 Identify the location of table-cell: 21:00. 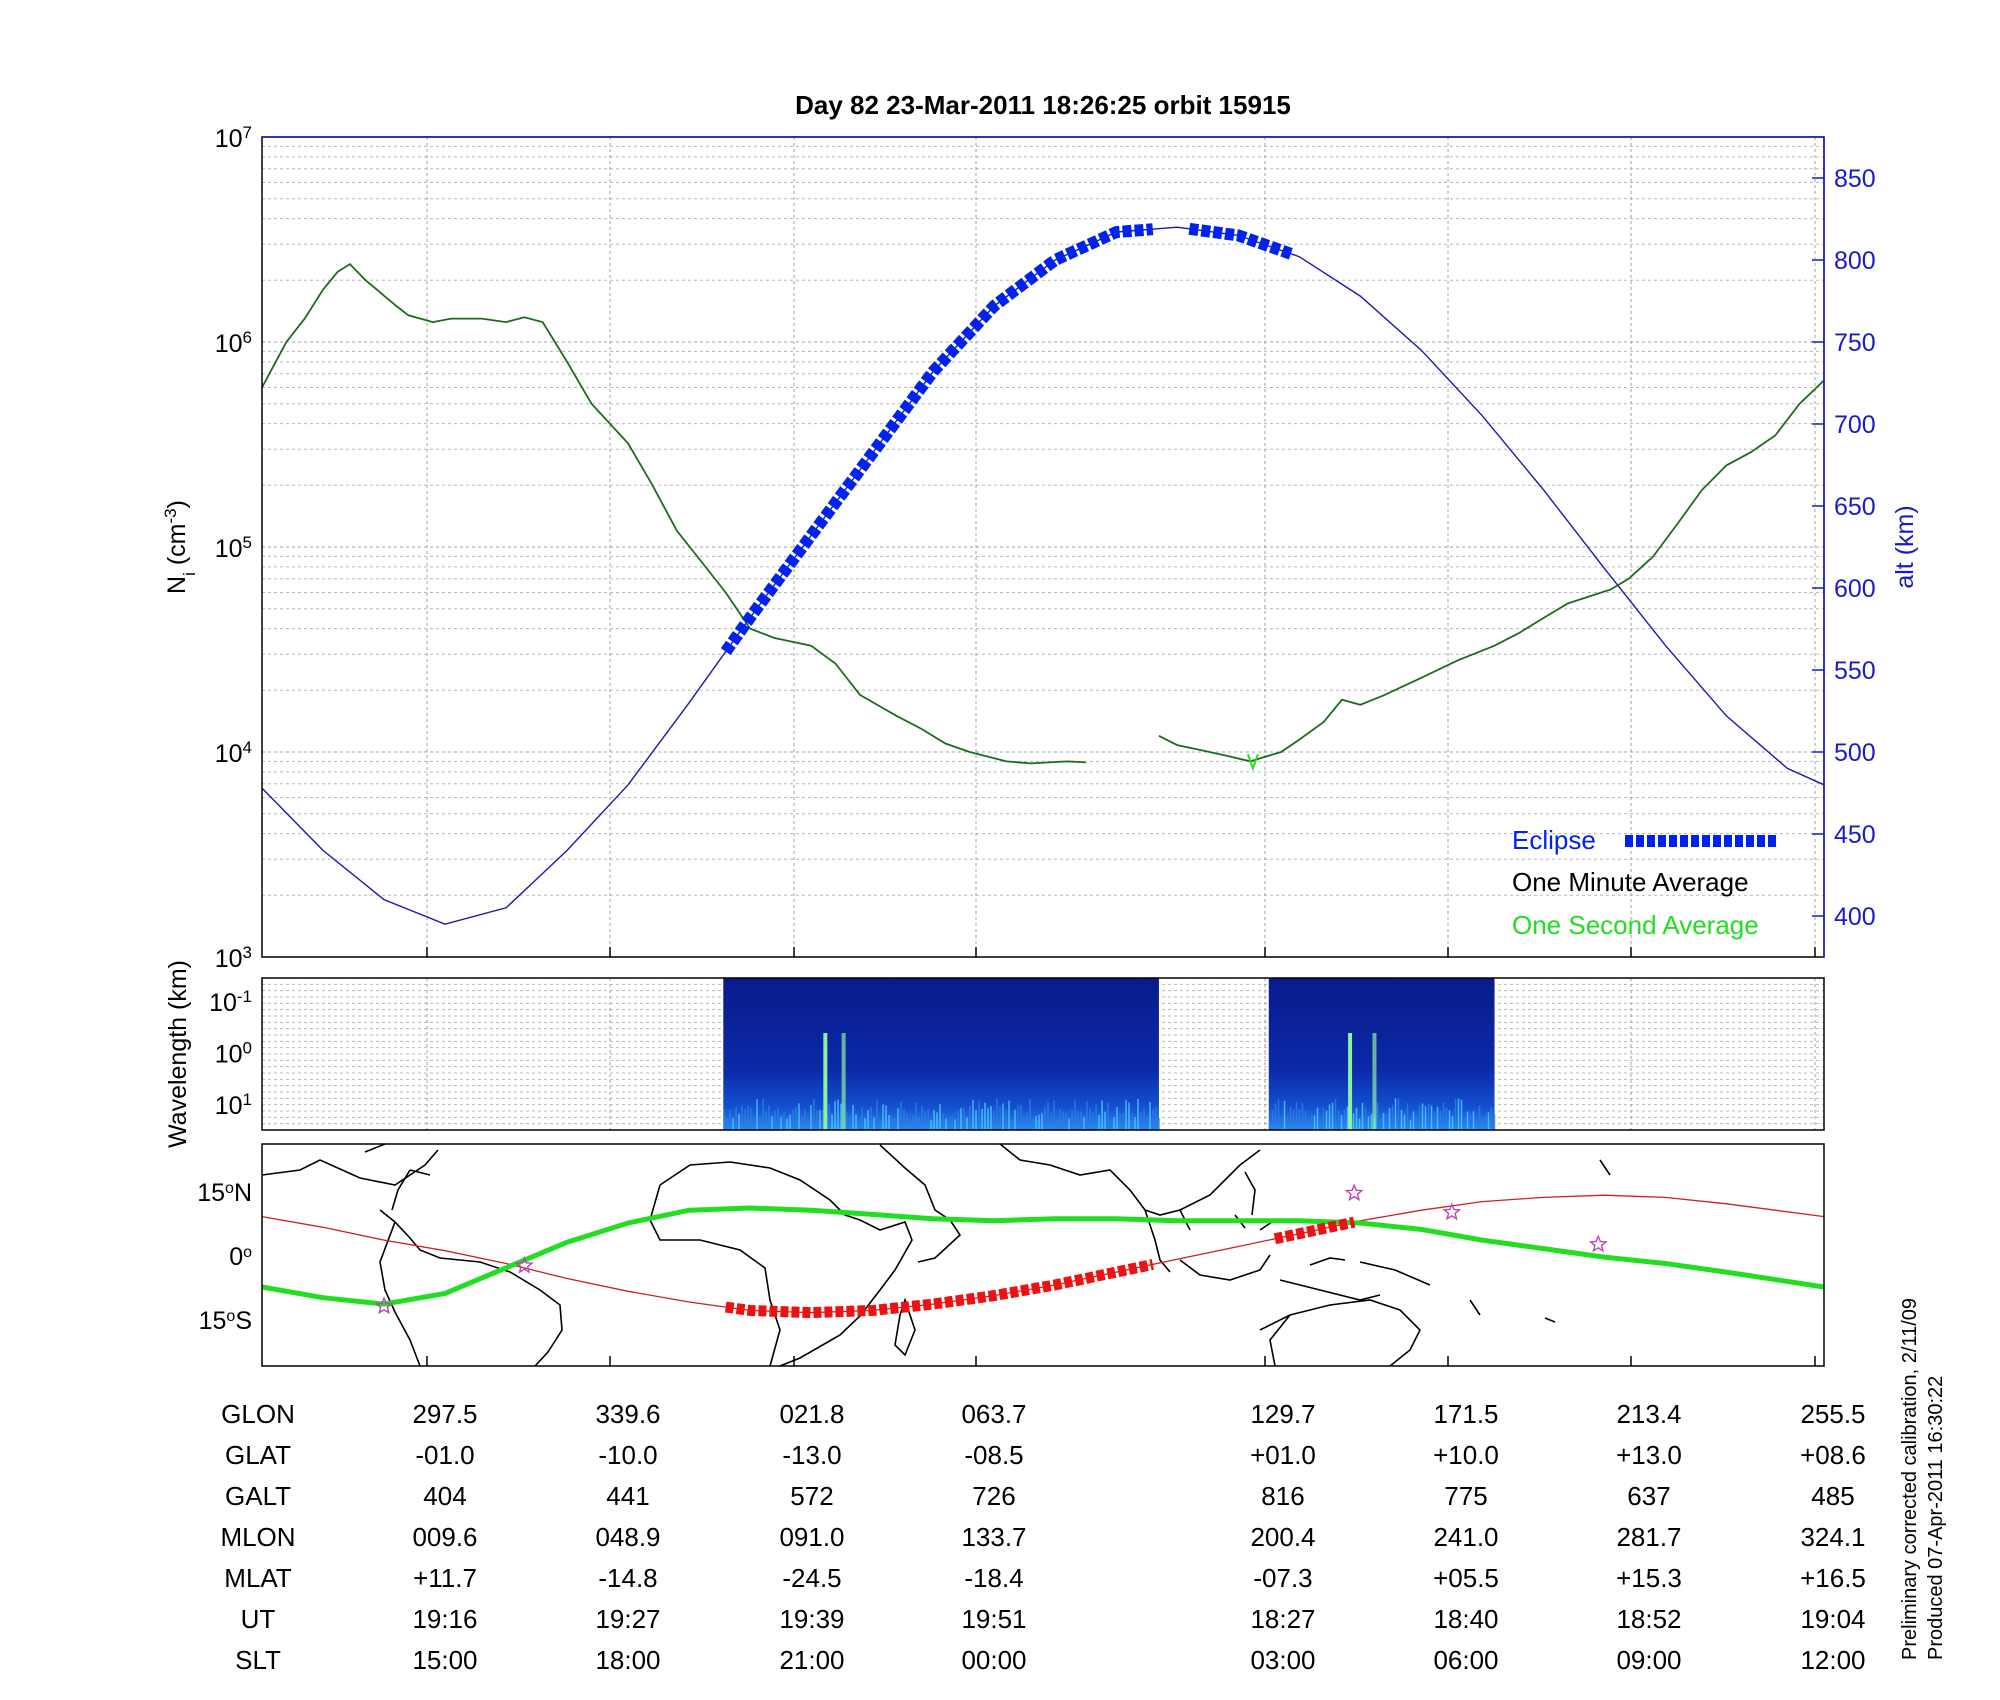
(811, 1660).